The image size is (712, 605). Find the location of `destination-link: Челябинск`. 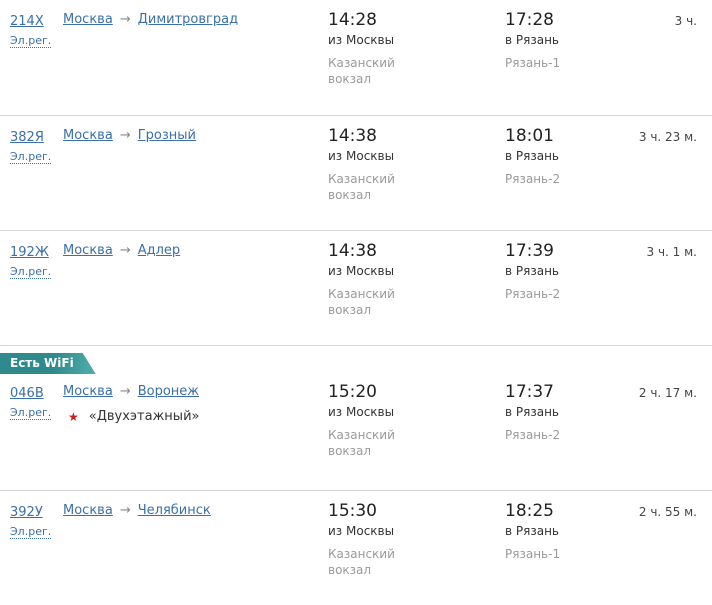

destination-link: Челябинск is located at coordinates (174, 510).